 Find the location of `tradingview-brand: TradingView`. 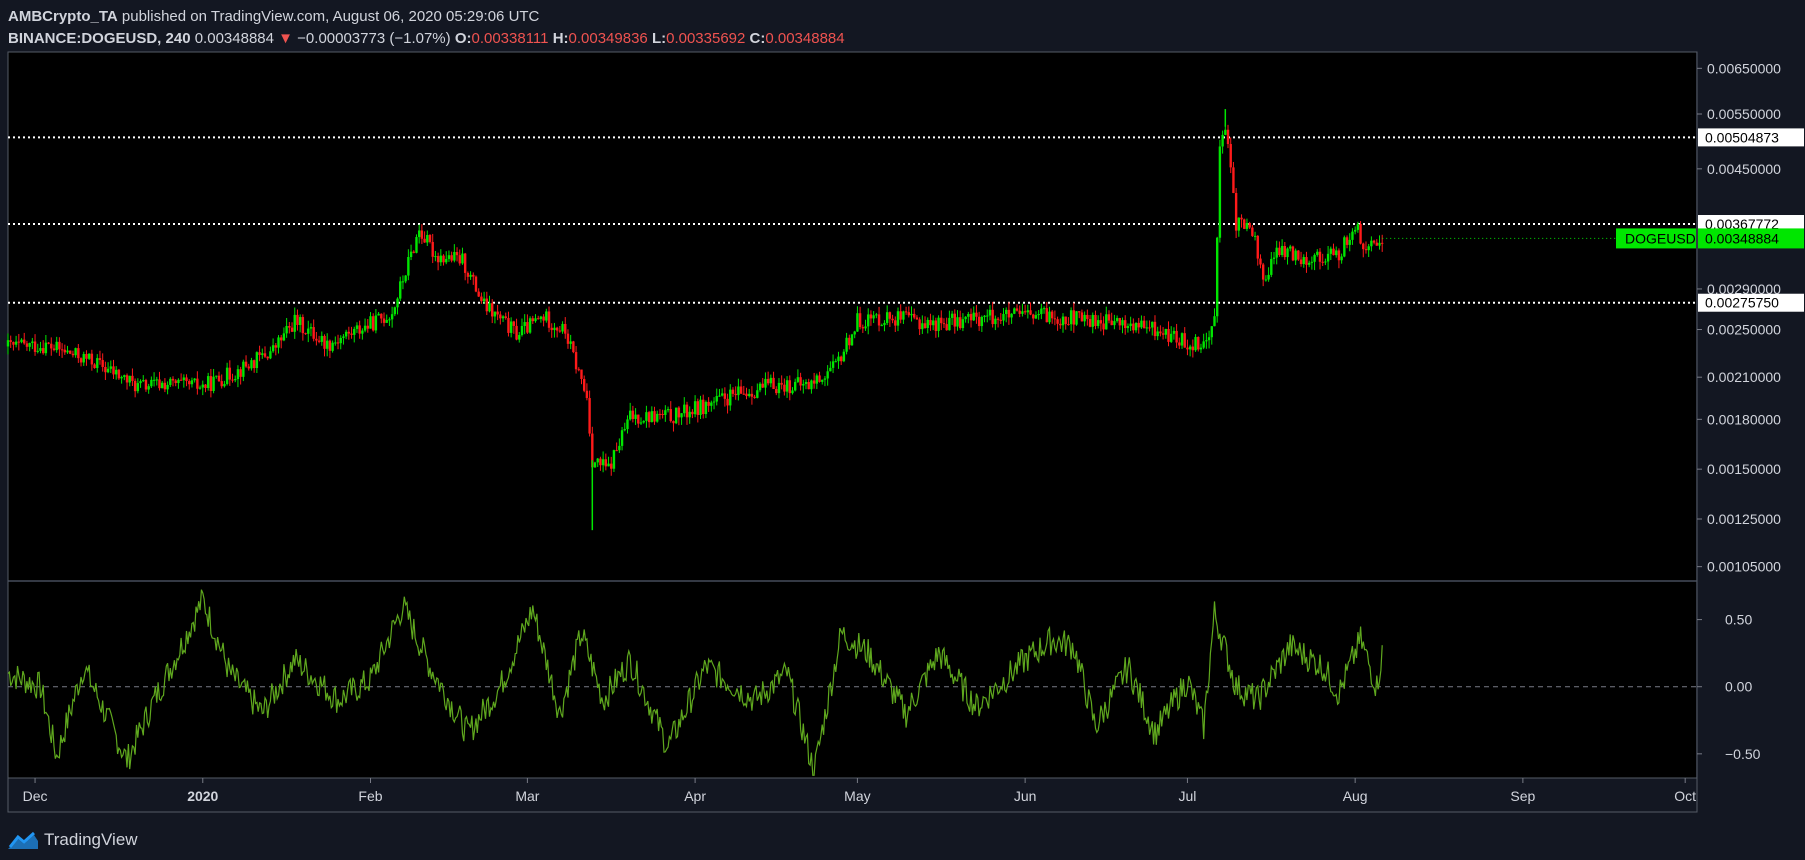

tradingview-brand: TradingView is located at coordinates (91, 839).